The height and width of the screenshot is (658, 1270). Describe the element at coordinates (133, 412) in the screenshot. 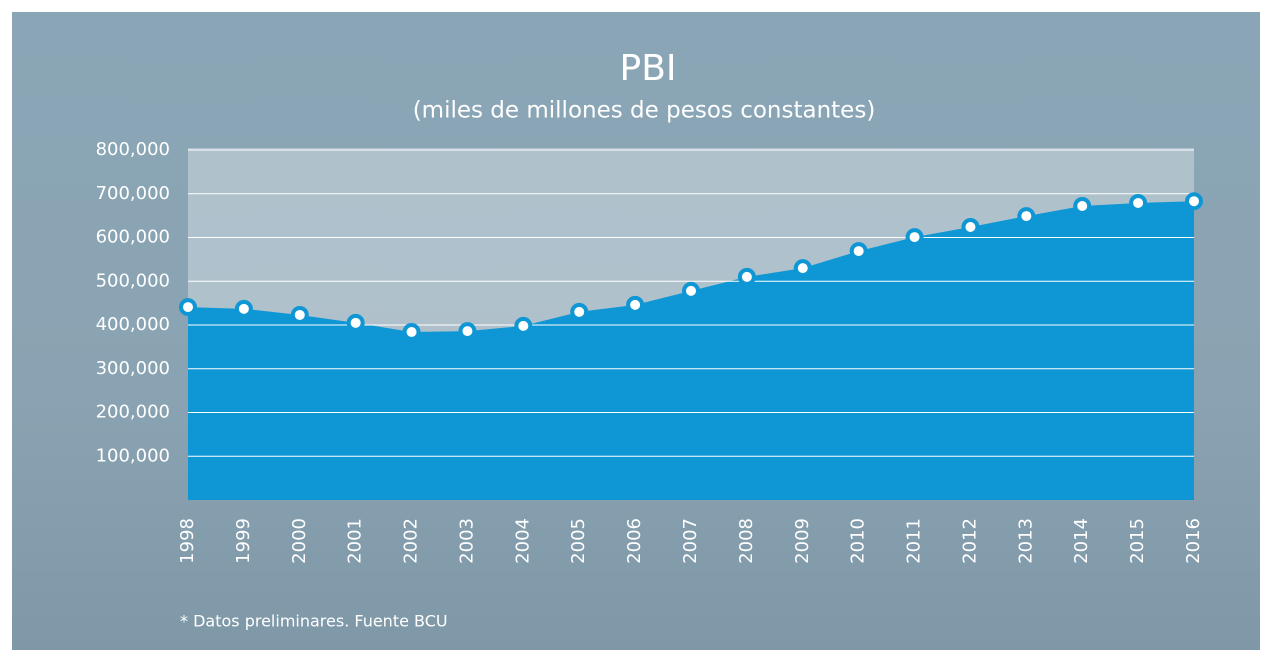

I see `y-tick-label: 200,000` at that location.